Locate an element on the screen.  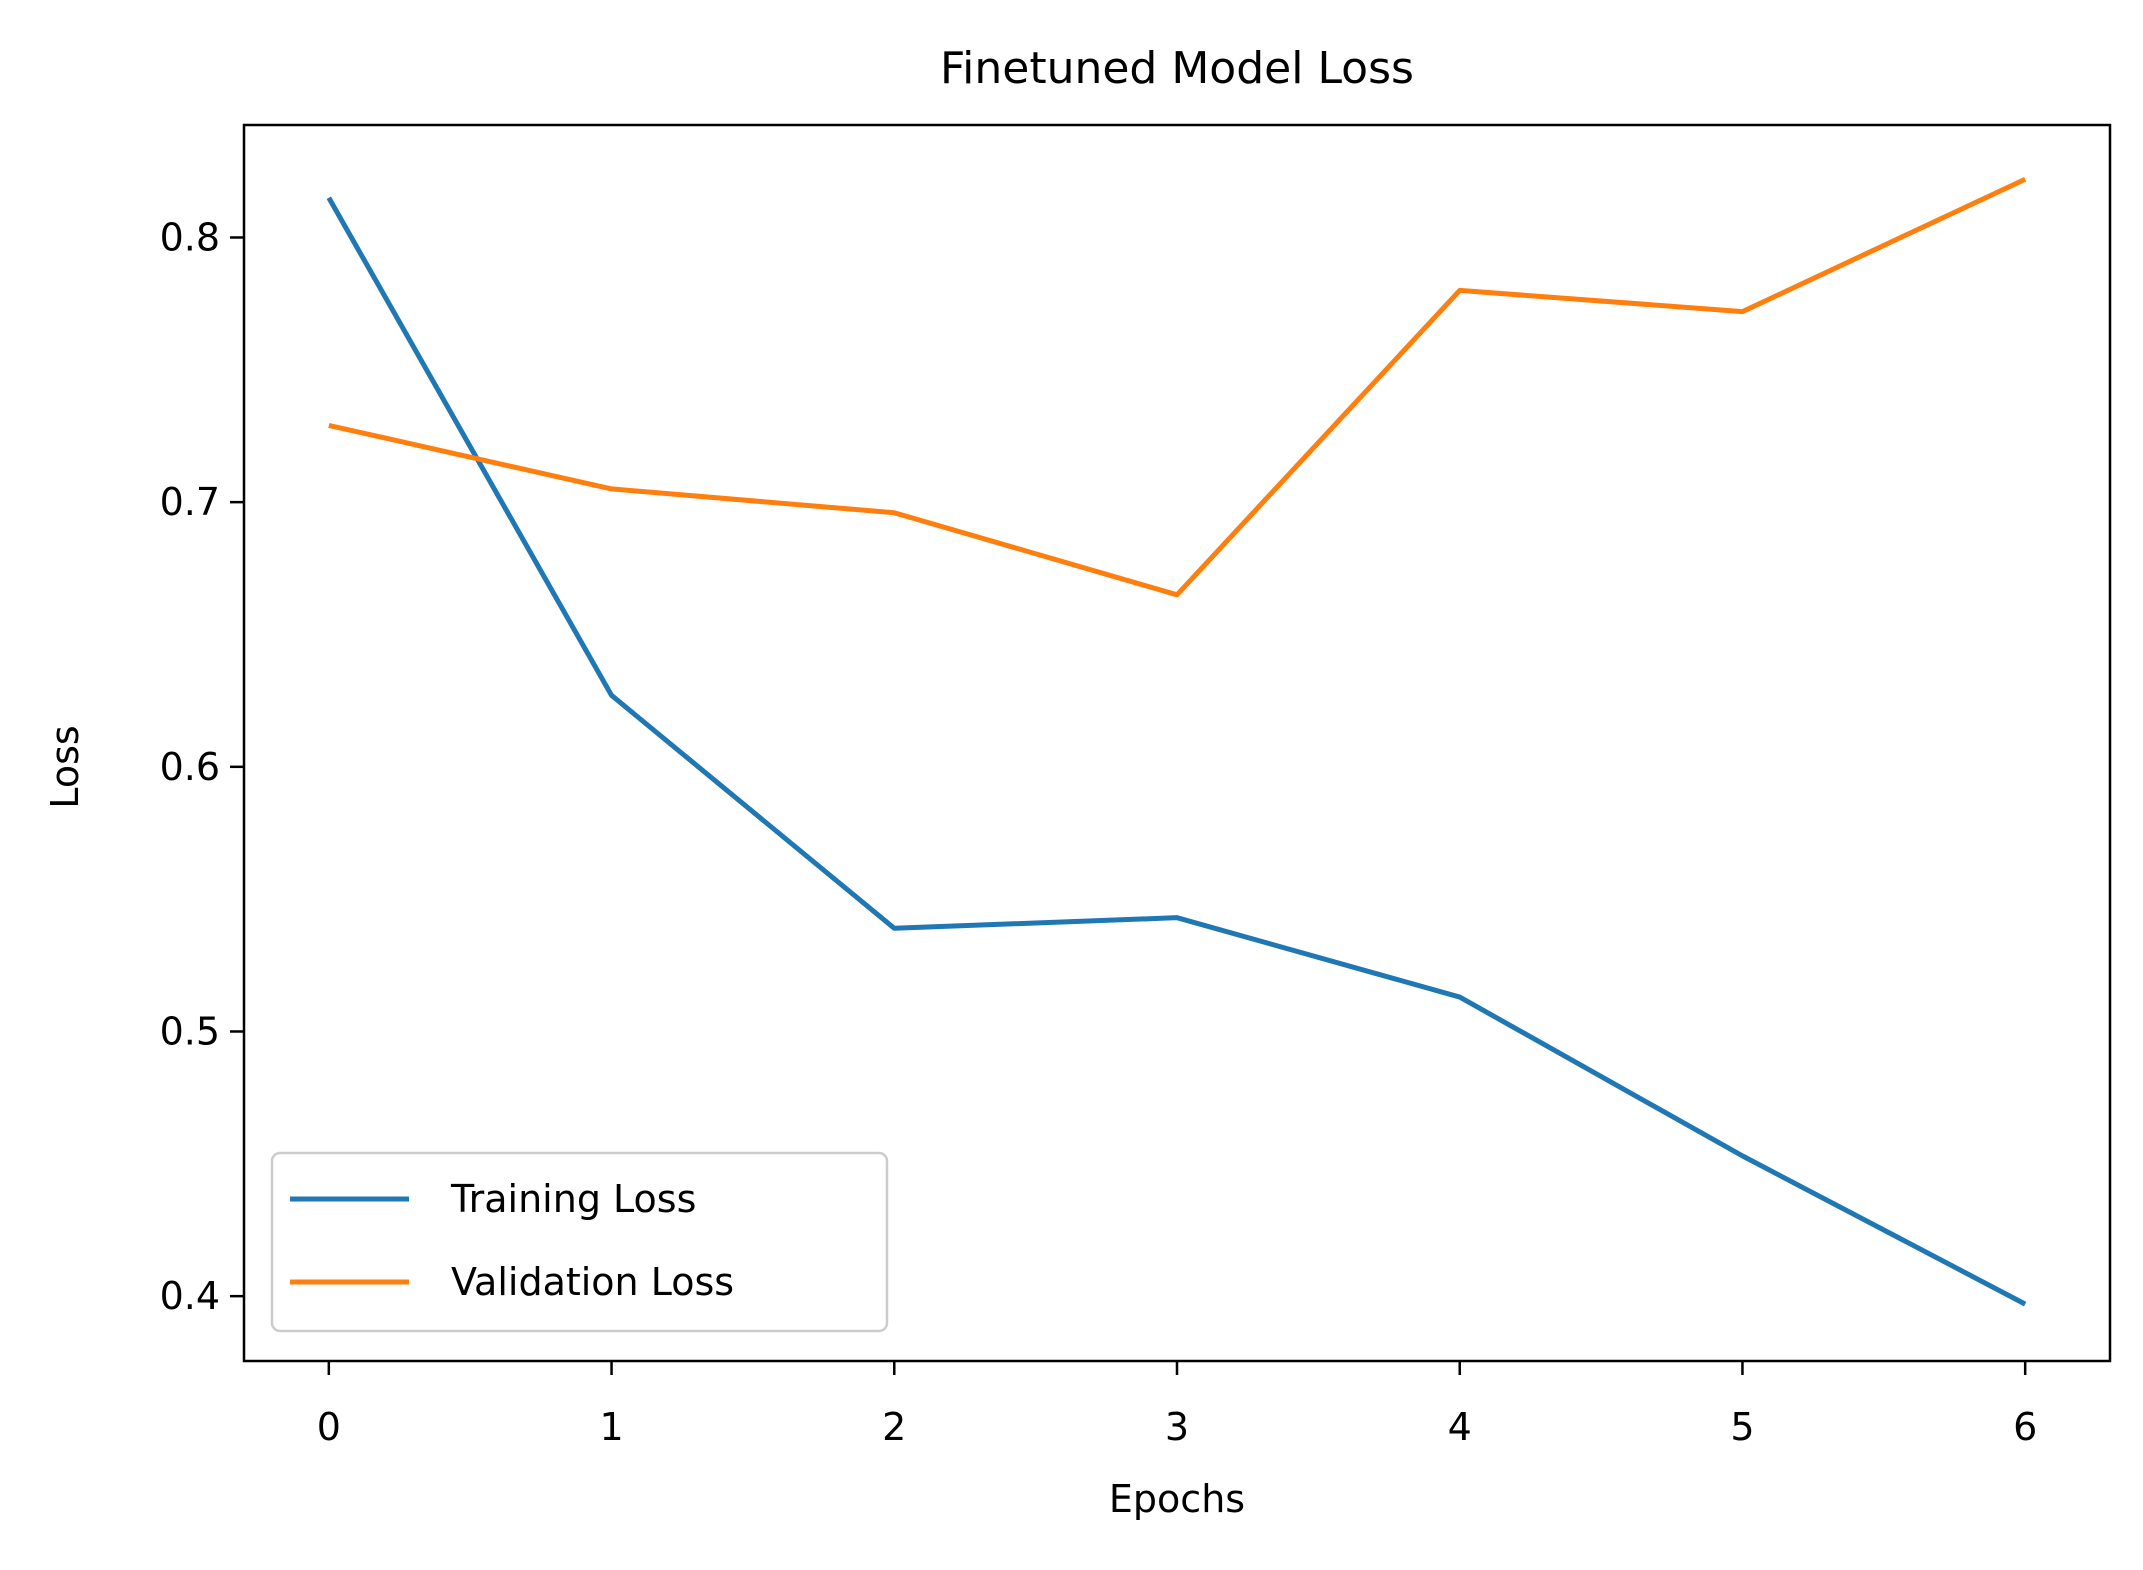
y-tick-label: 0.8 is located at coordinates (190, 237).